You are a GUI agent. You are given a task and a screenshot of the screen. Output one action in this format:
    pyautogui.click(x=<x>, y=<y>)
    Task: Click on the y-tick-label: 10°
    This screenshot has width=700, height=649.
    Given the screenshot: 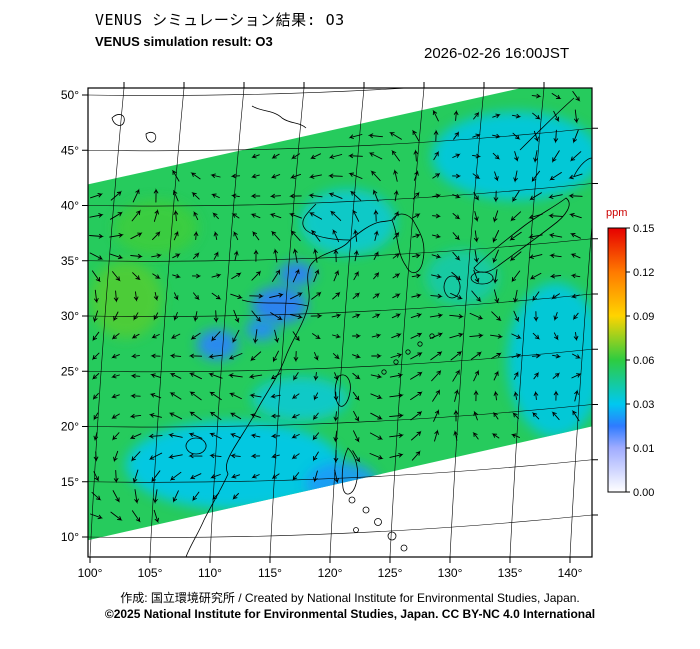 What is the action you would take?
    pyautogui.click(x=70, y=537)
    